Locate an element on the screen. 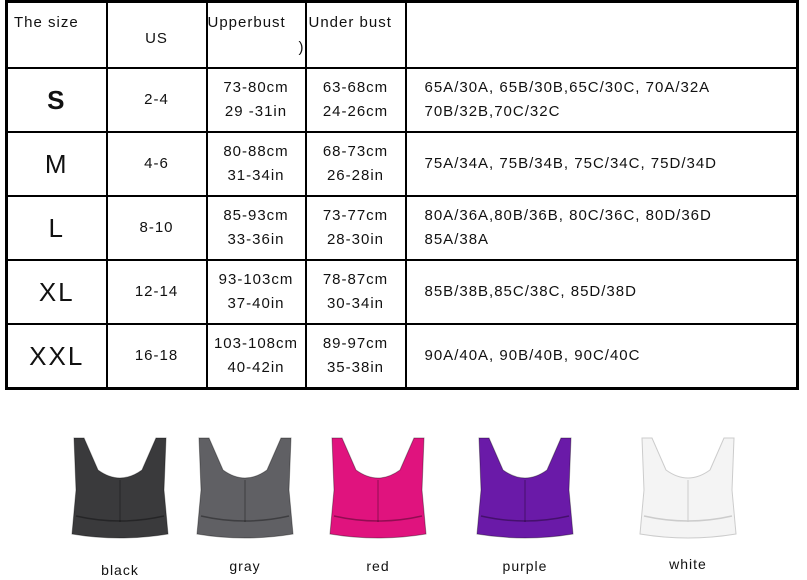  upperbust-in: 33-36in is located at coordinates (256, 239).